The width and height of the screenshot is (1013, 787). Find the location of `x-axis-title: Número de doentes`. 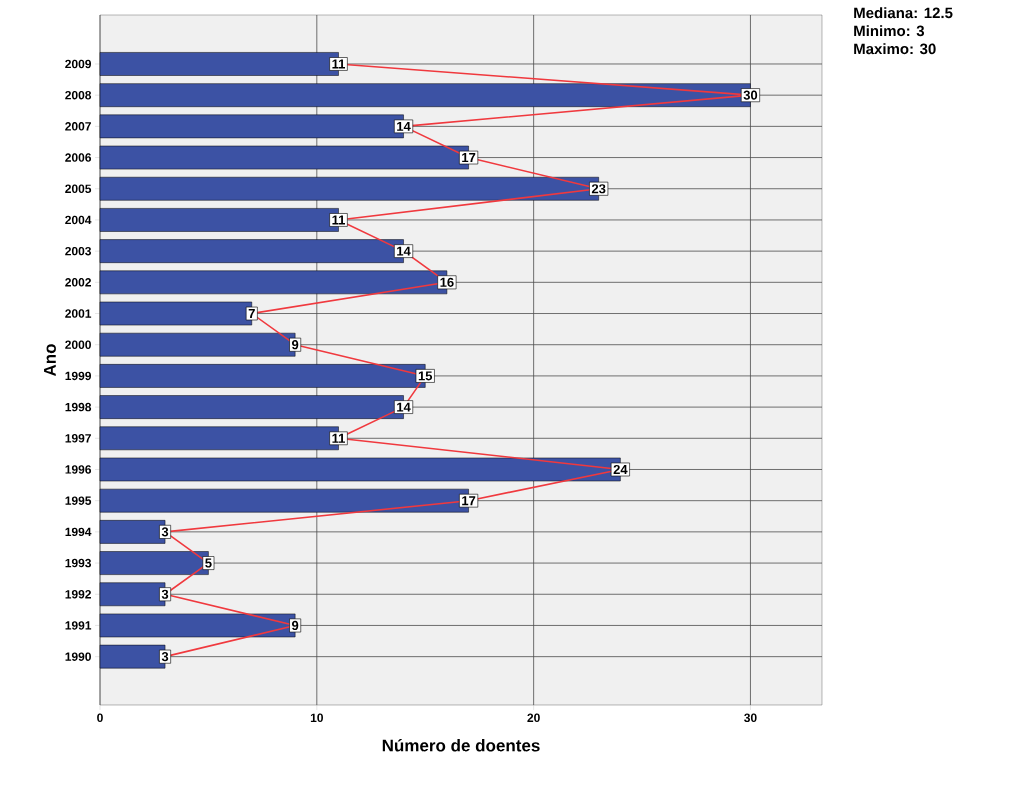

x-axis-title: Número de doentes is located at coordinates (461, 745).